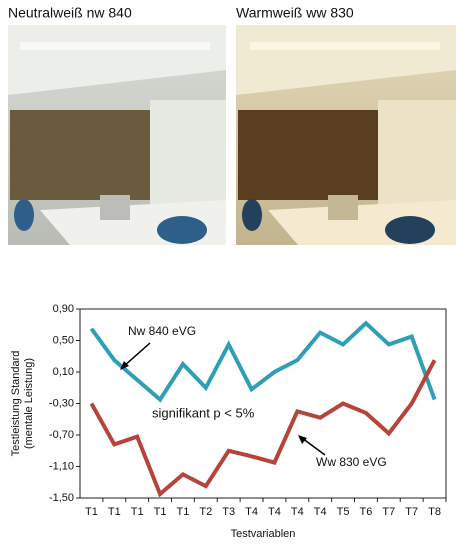  What do you see at coordinates (343, 512) in the screenshot?
I see `x-tick-label: T5` at bounding box center [343, 512].